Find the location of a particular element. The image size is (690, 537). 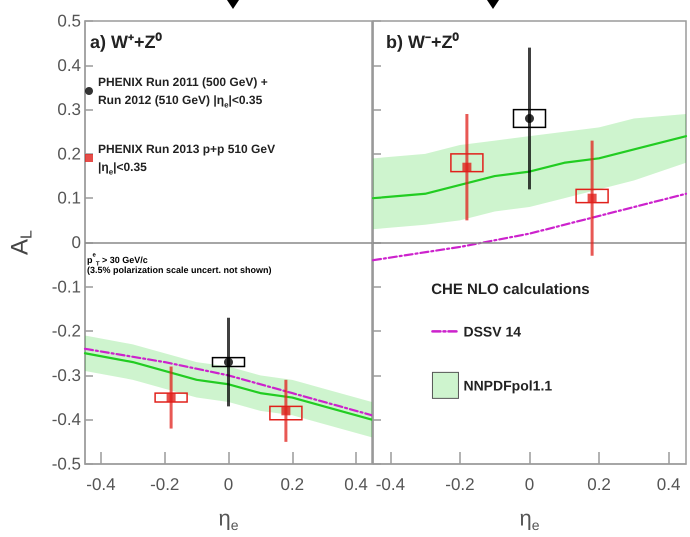

text: b) W⁻+Z⁰ is located at coordinates (423, 42).